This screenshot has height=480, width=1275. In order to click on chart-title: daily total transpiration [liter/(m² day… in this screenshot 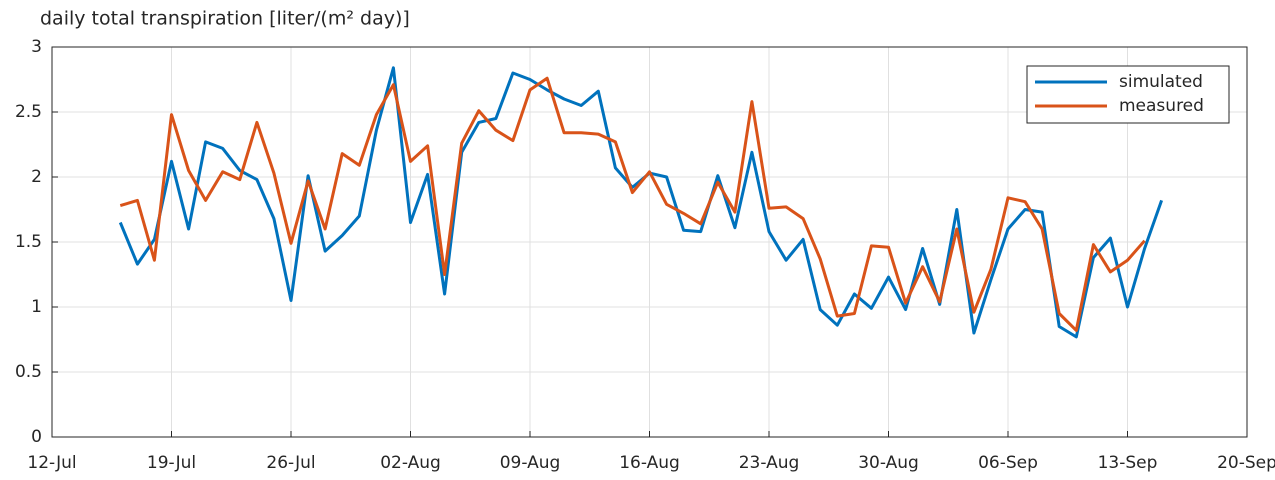, I will do `click(225, 19)`.